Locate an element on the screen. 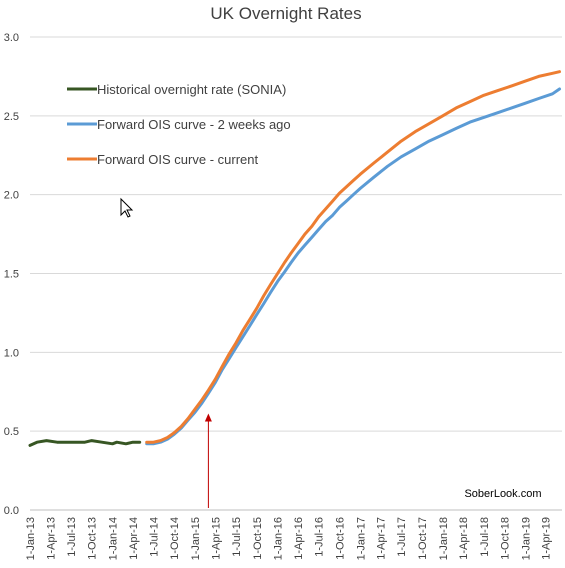 This screenshot has height=568, width=565. x-tick-label: 1-Jul-16 is located at coordinates (320, 537).